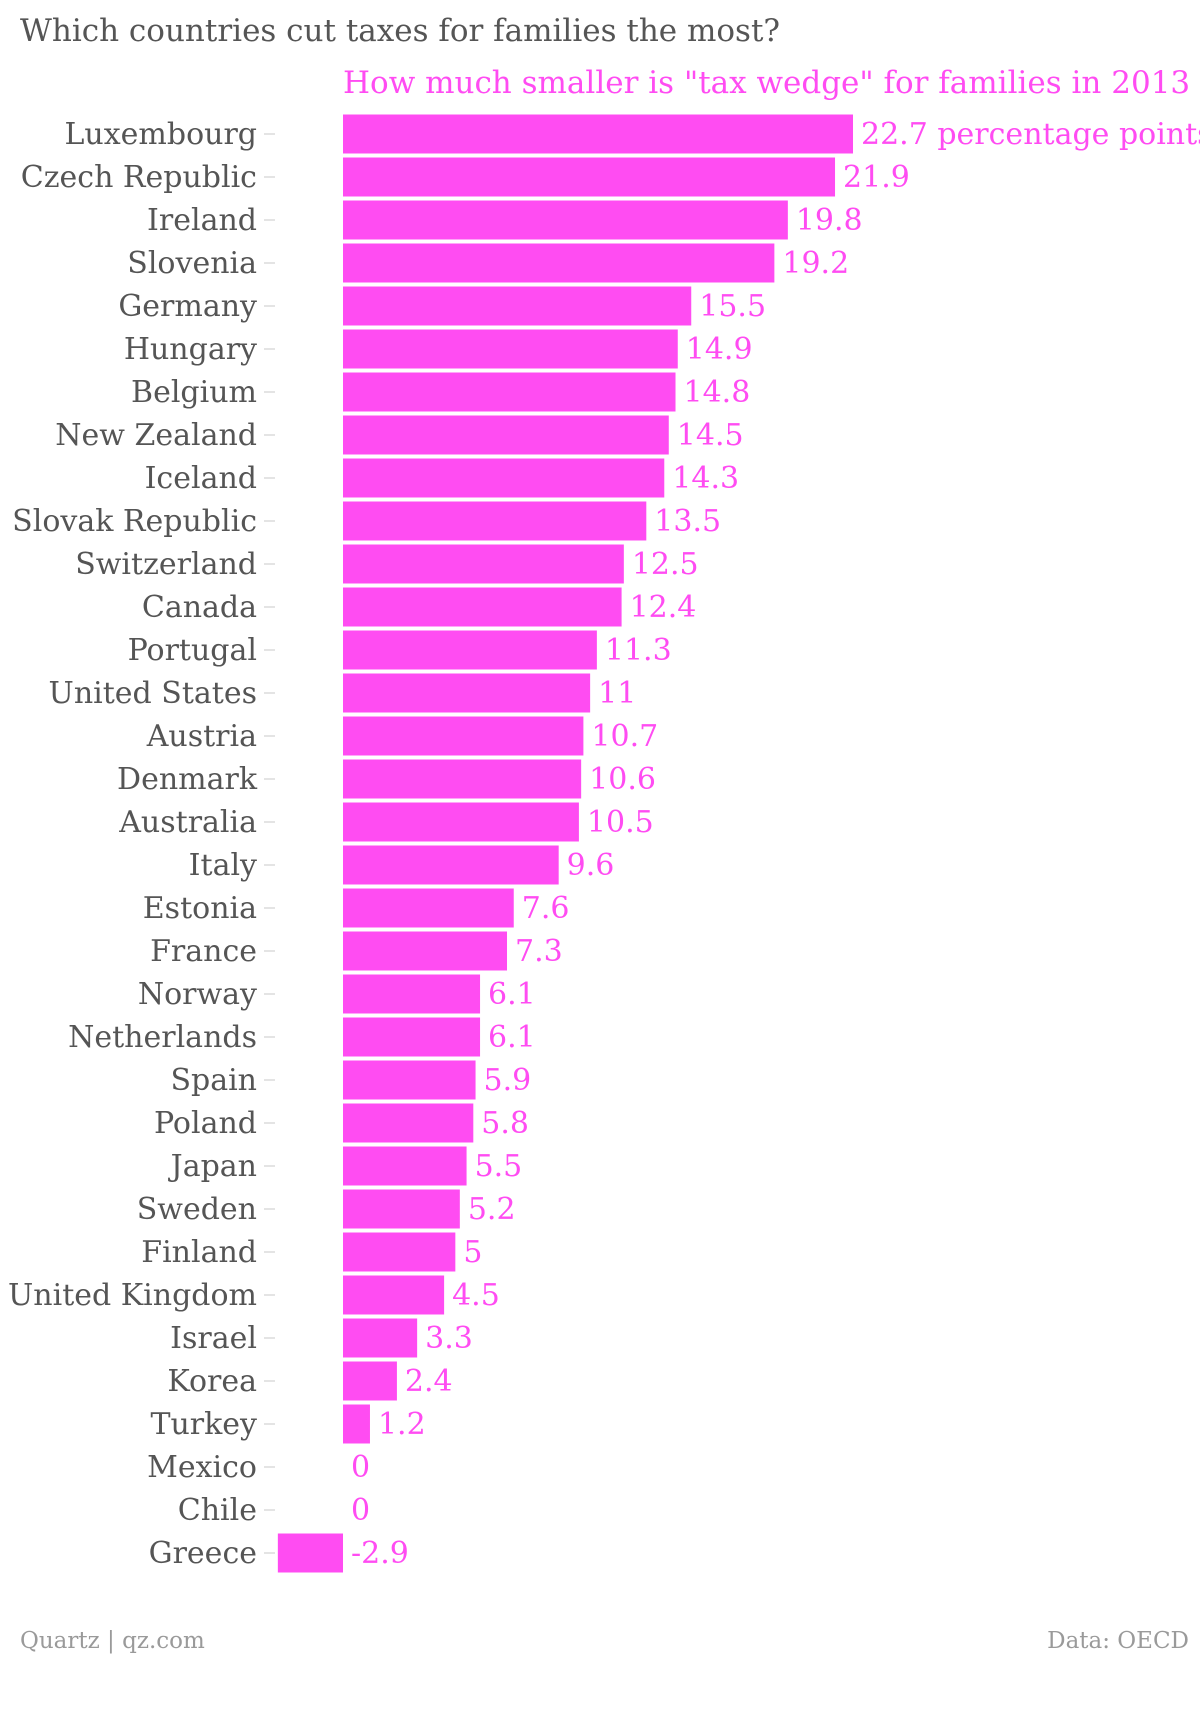  What do you see at coordinates (663, 607) in the screenshot?
I see `data-label: 12.4` at bounding box center [663, 607].